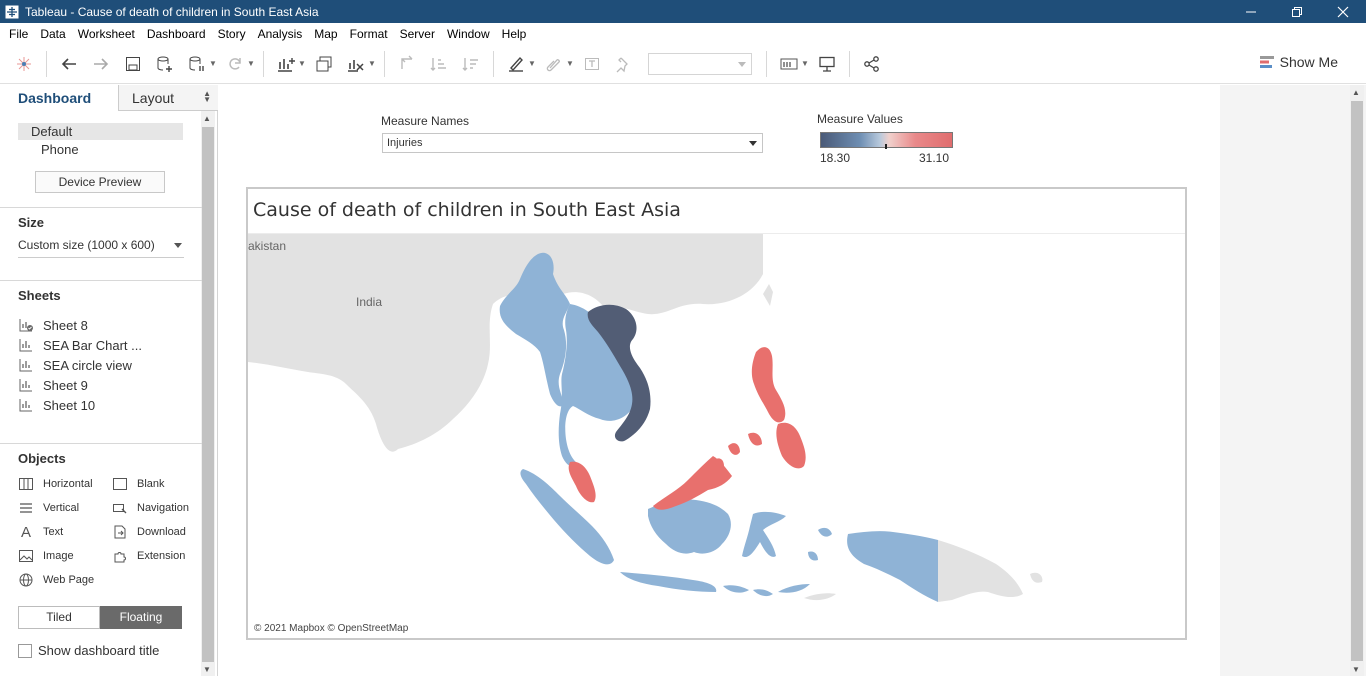  What do you see at coordinates (1298, 62) in the screenshot?
I see `show-me-button: Show Me` at bounding box center [1298, 62].